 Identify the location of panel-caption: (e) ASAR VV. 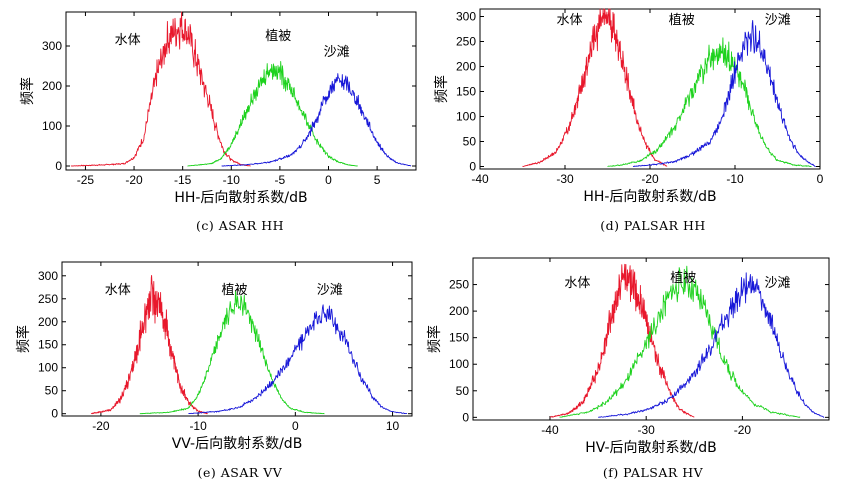
(240, 472).